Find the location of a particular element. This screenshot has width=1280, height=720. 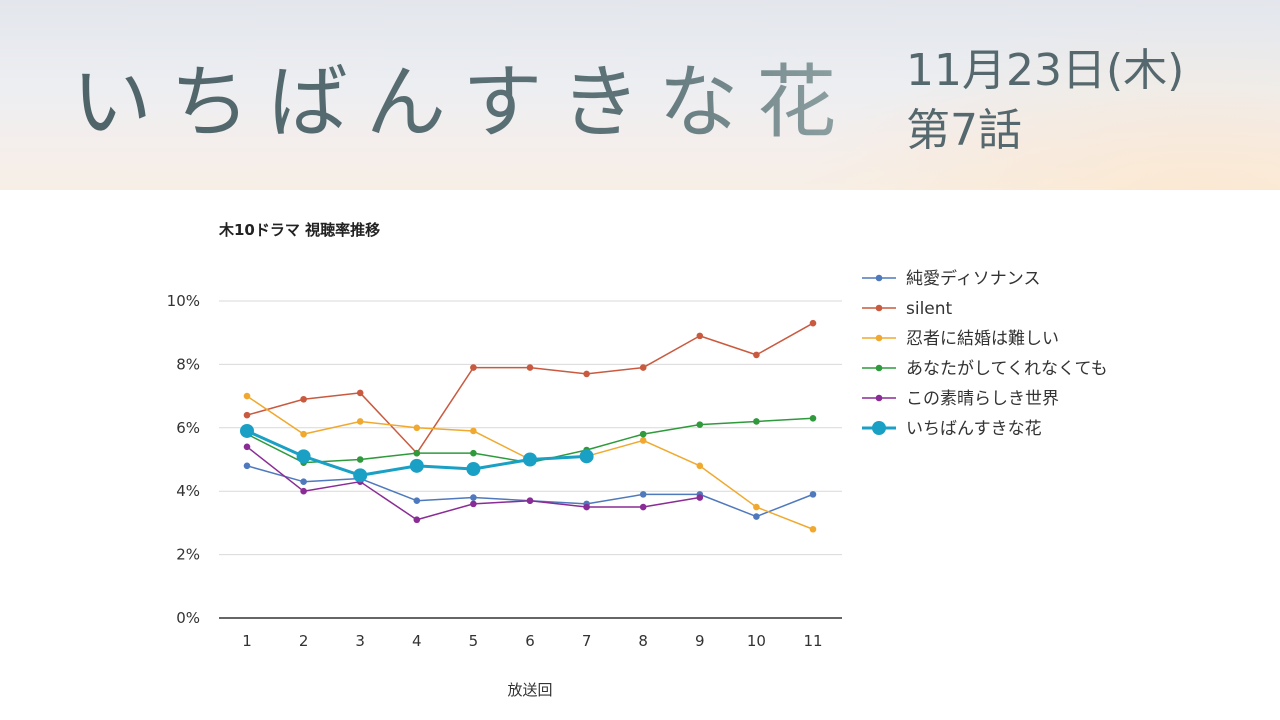

legend-label: いちばんすきな花 is located at coordinates (974, 429).